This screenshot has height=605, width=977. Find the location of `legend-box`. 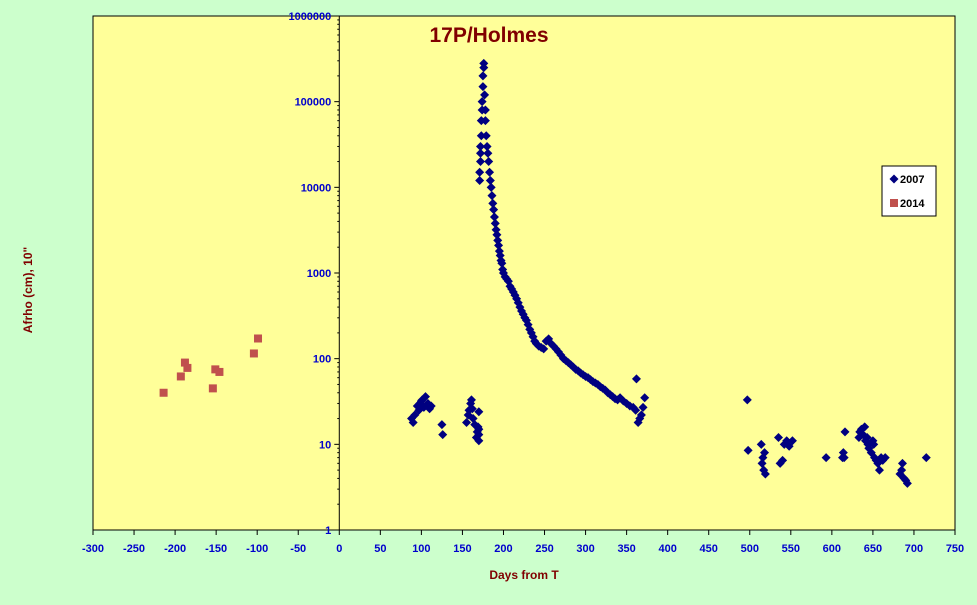

legend-box is located at coordinates (909, 191).